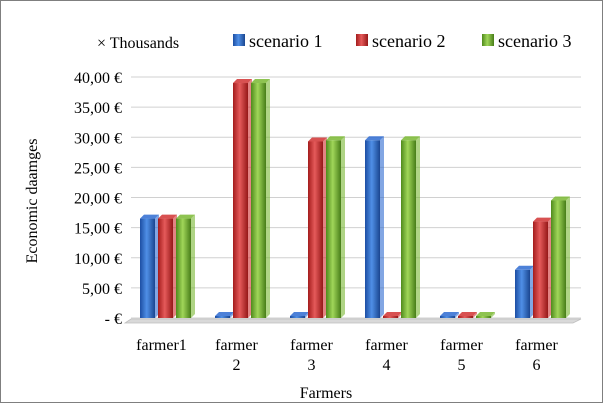 The height and width of the screenshot is (407, 603). What do you see at coordinates (386, 355) in the screenshot?
I see `x-tick-label: farmer 4` at bounding box center [386, 355].